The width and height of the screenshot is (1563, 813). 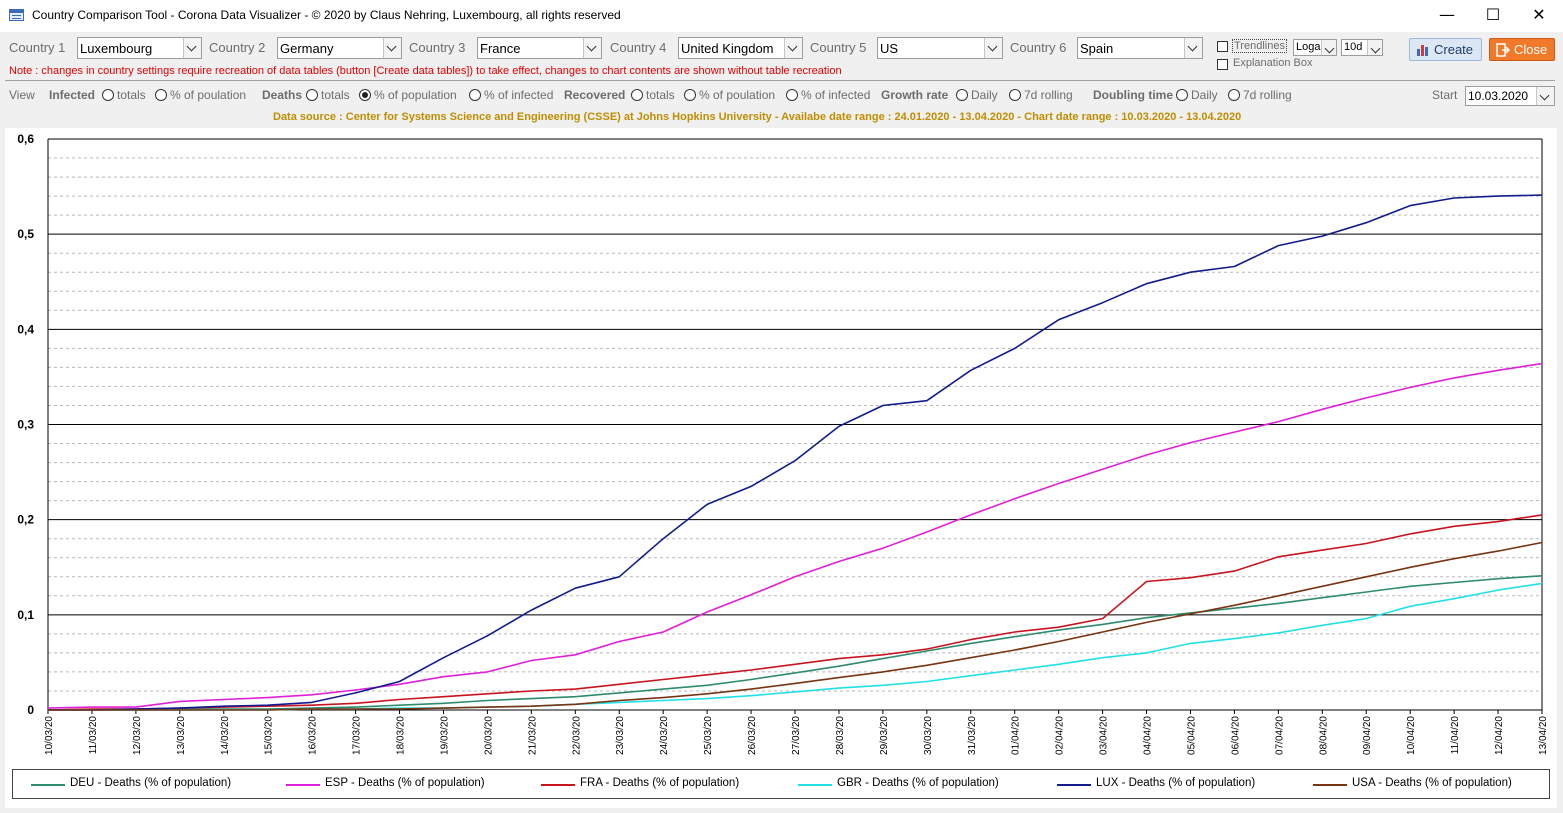 I want to click on y-tick-label: 0,3, so click(x=25, y=425).